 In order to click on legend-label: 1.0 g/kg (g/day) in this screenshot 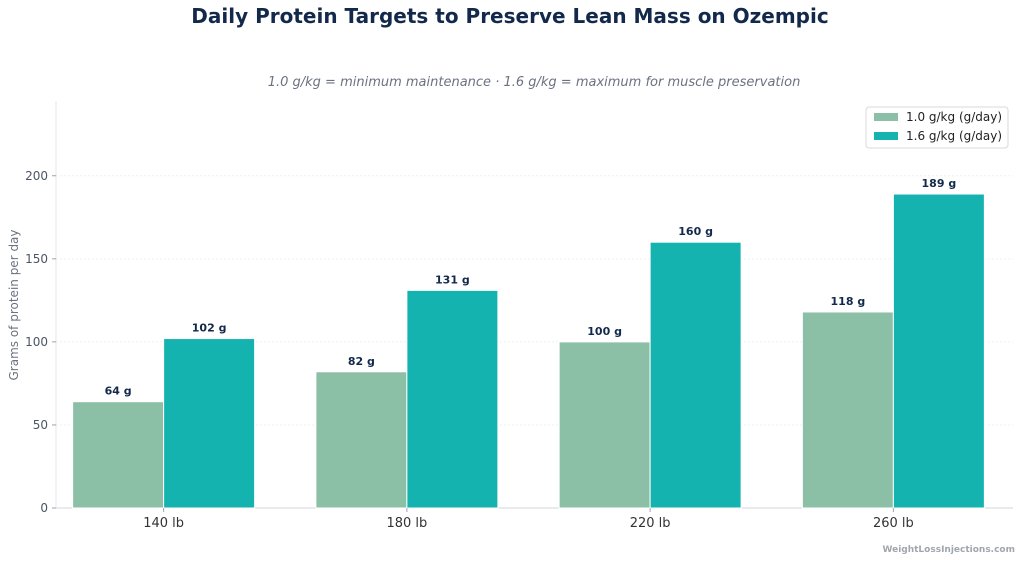, I will do `click(954, 117)`.